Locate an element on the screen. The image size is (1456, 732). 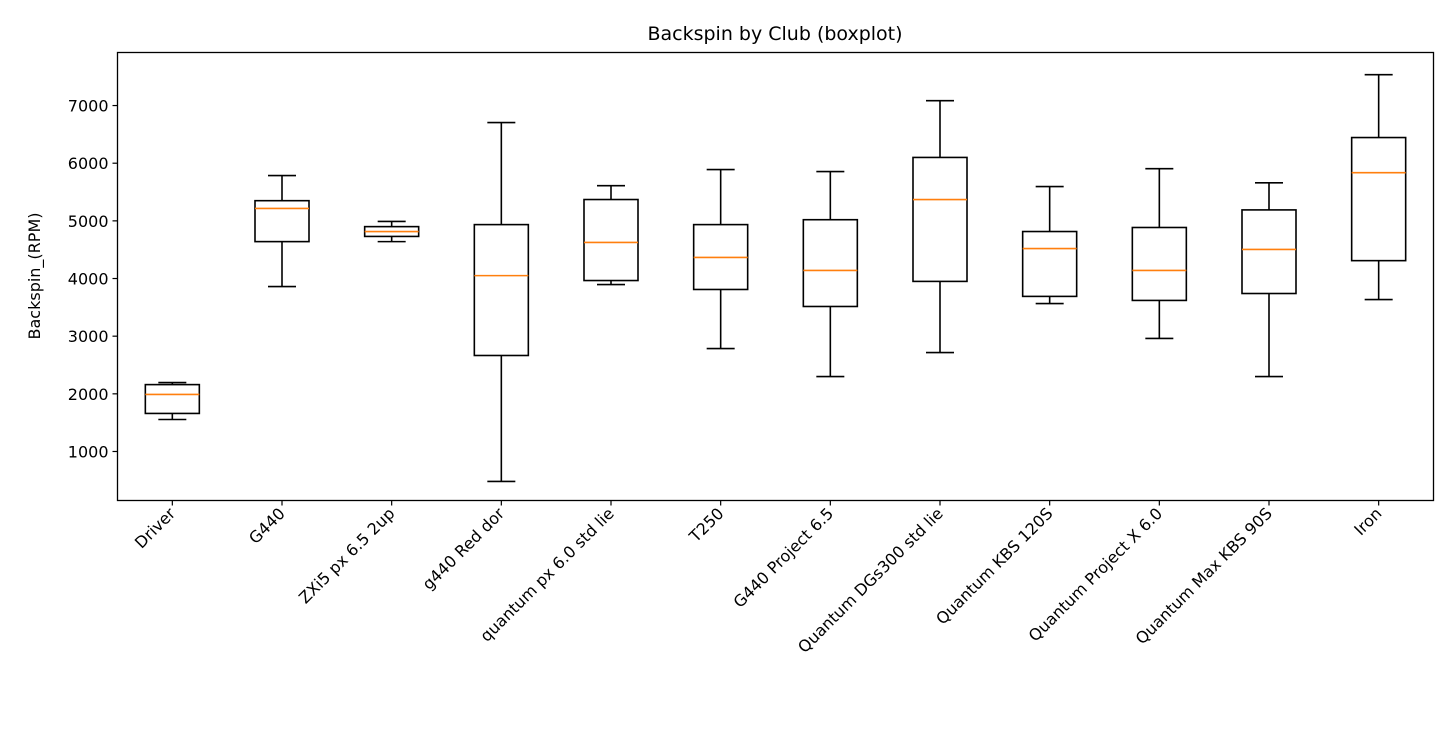
x-tick-label: G440 is located at coordinates (267, 526).